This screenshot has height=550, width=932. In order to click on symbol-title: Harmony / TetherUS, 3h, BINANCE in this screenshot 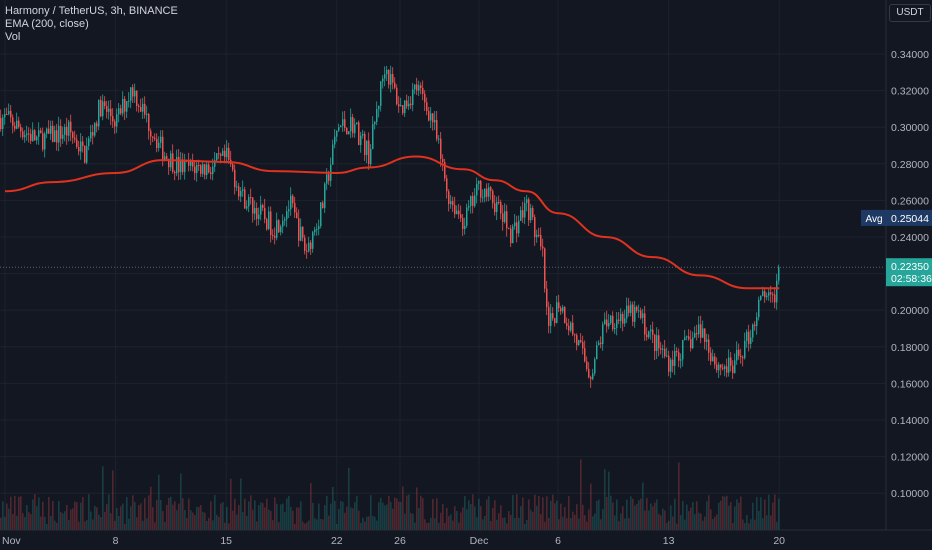, I will do `click(91, 11)`.